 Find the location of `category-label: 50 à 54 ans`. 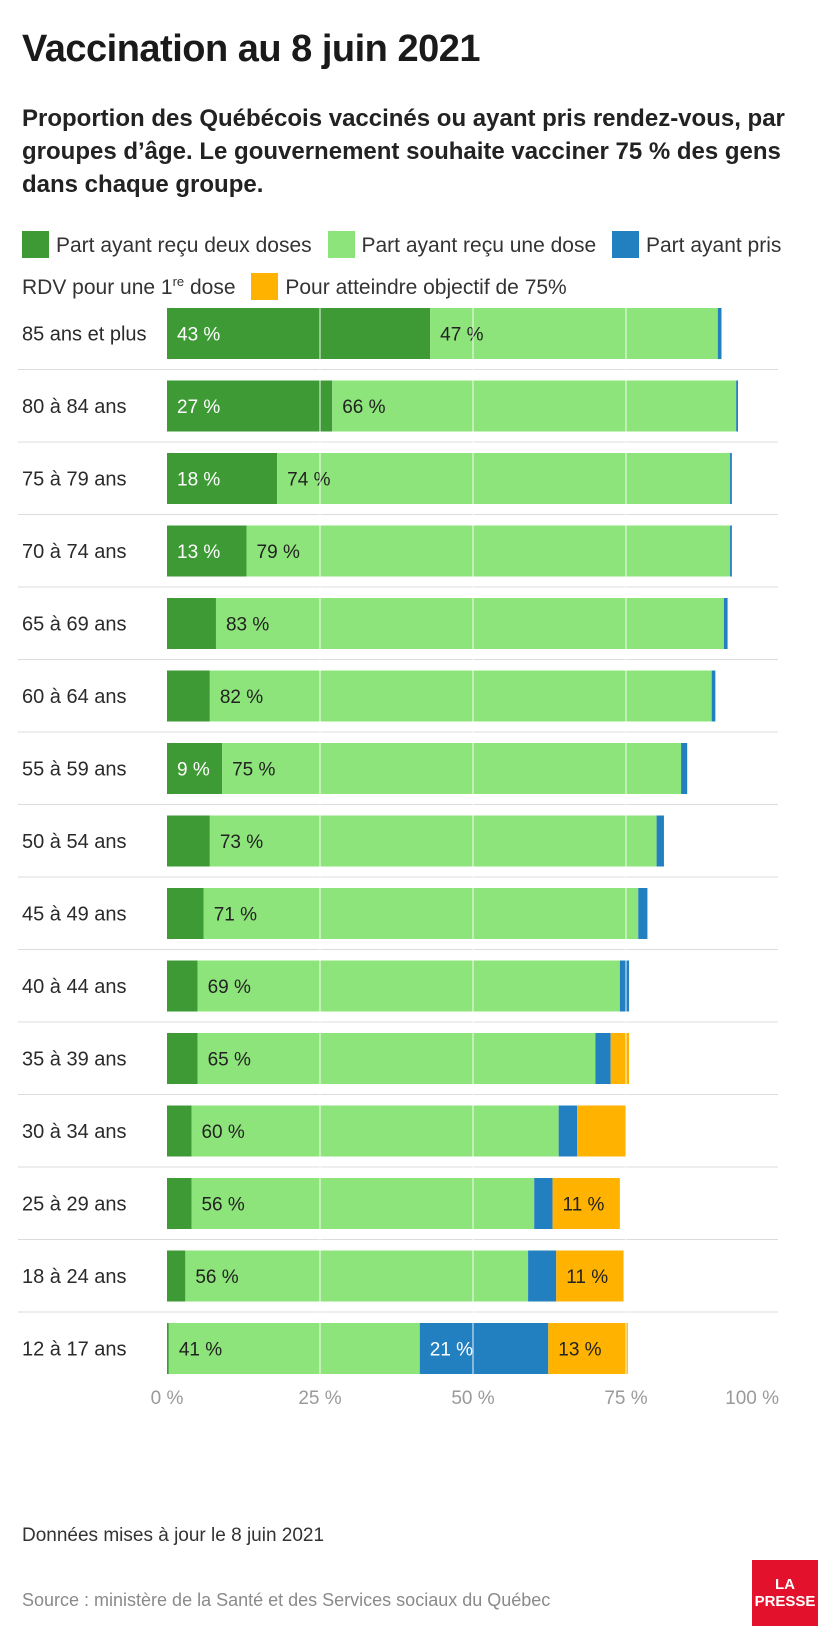

category-label: 50 à 54 ans is located at coordinates (74, 842).